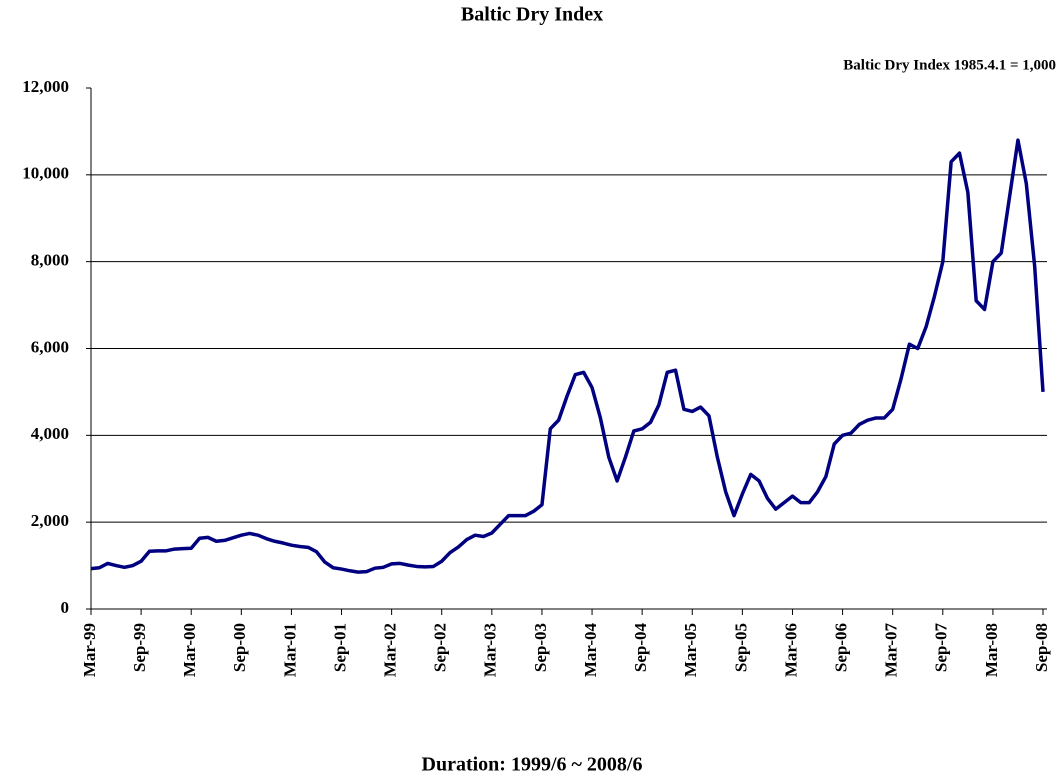  What do you see at coordinates (440, 647) in the screenshot?
I see `x-tick-label: Sep-02` at bounding box center [440, 647].